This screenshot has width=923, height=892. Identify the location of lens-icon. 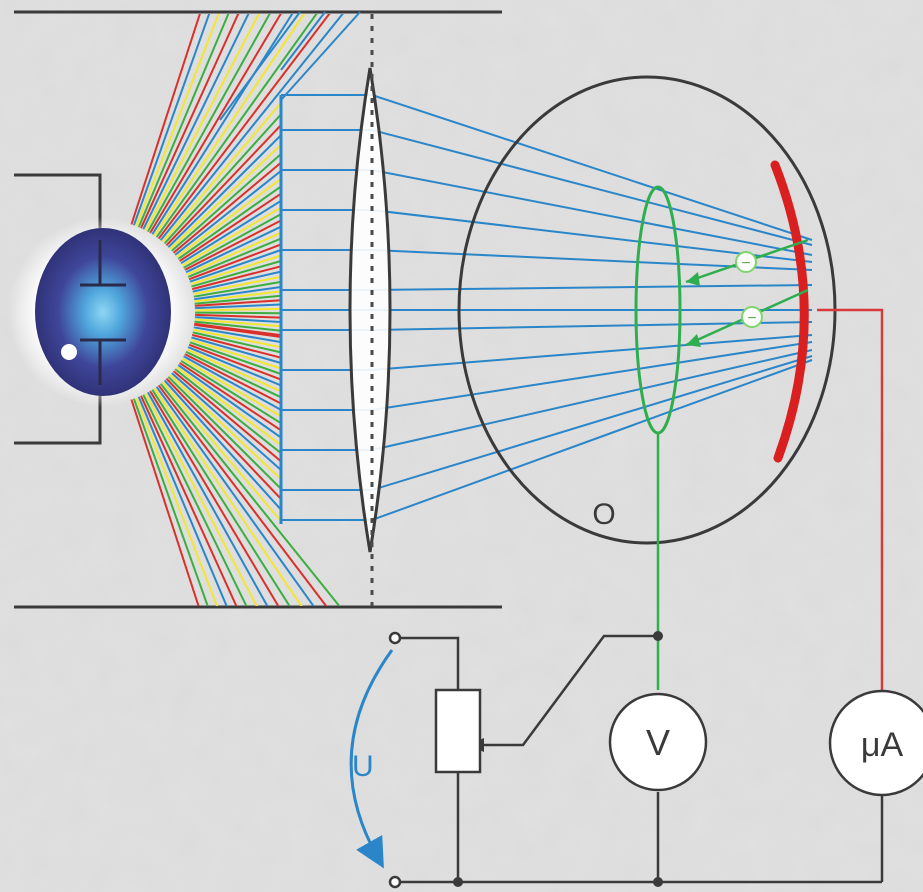
(370, 310).